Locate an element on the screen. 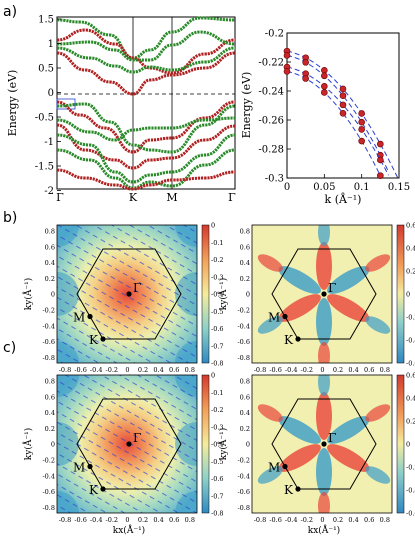 Image resolution: width=415 pixels, height=536 pixels. k-label: K is located at coordinates (289, 340).